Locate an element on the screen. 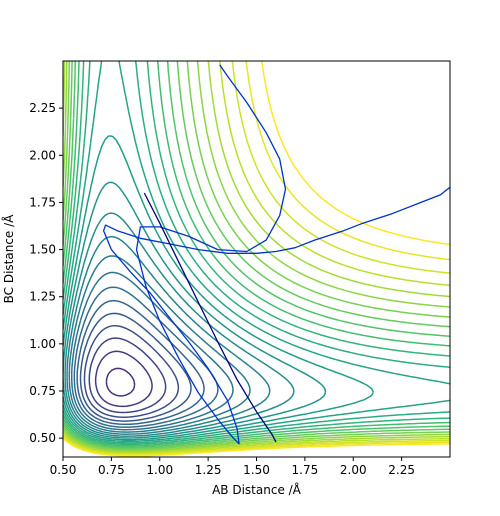 The width and height of the screenshot is (500, 516). x-tick-label: 0.75 is located at coordinates (111, 470).